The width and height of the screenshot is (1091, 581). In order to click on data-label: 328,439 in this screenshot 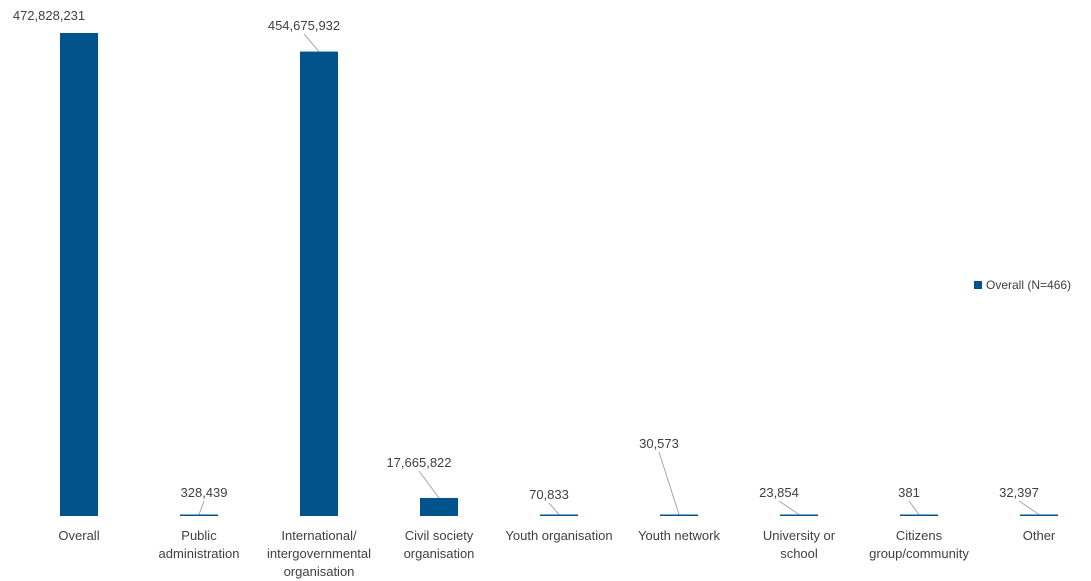, I will do `click(204, 492)`.